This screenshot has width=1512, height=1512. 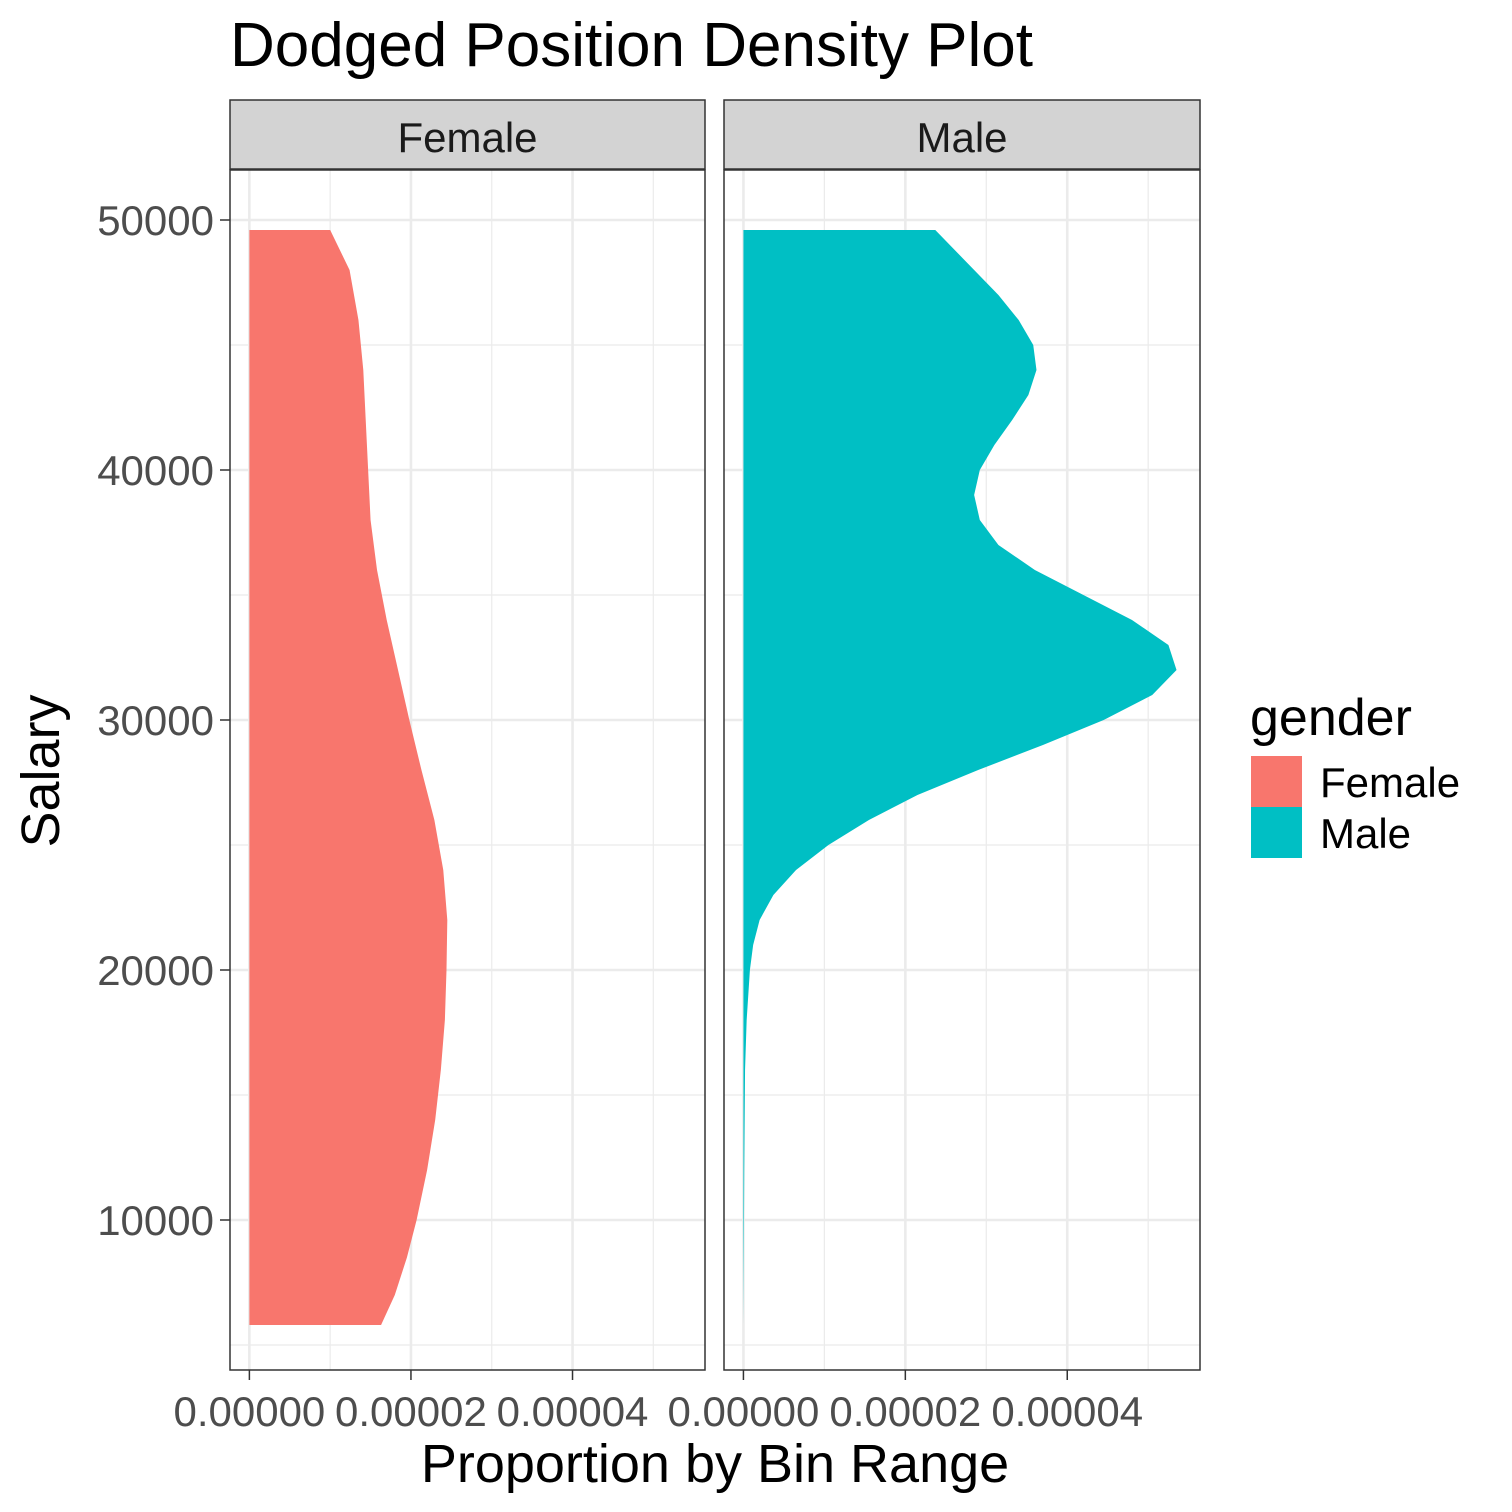 What do you see at coordinates (155, 220) in the screenshot?
I see `y-tick-label: 50000` at bounding box center [155, 220].